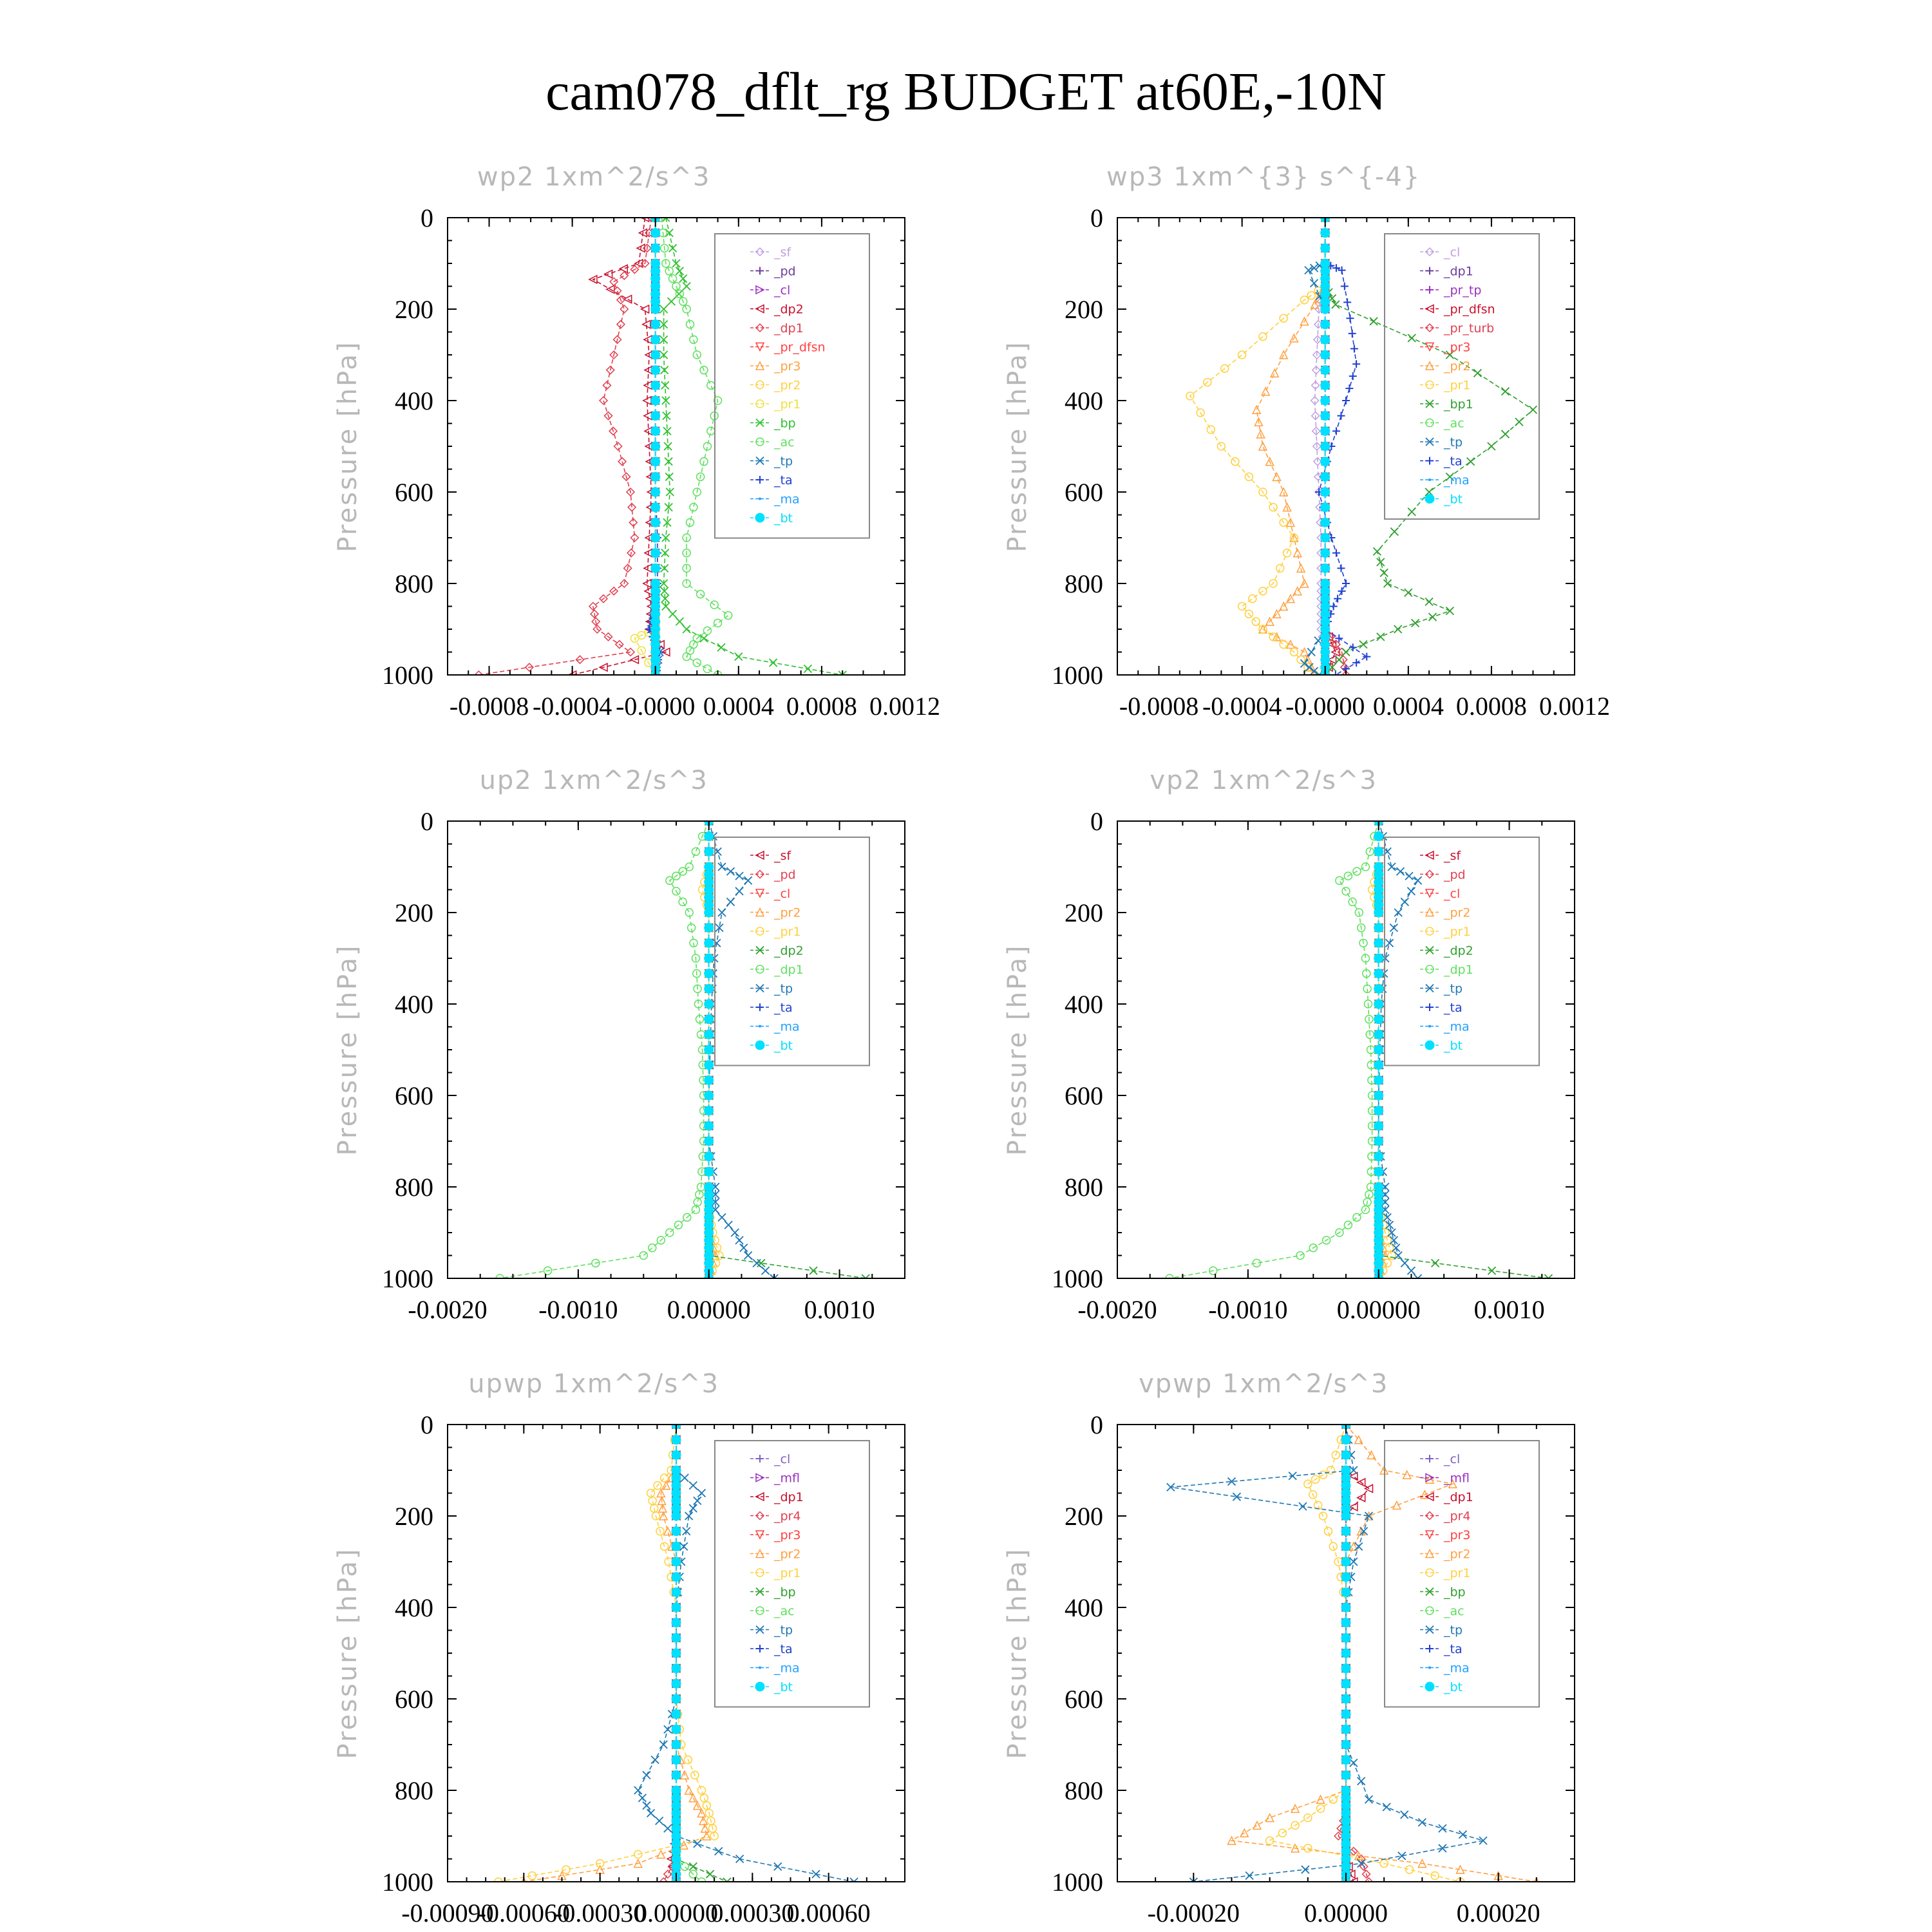  Describe the element at coordinates (1458, 951) in the screenshot. I see `legend-label: _dp2` at that location.